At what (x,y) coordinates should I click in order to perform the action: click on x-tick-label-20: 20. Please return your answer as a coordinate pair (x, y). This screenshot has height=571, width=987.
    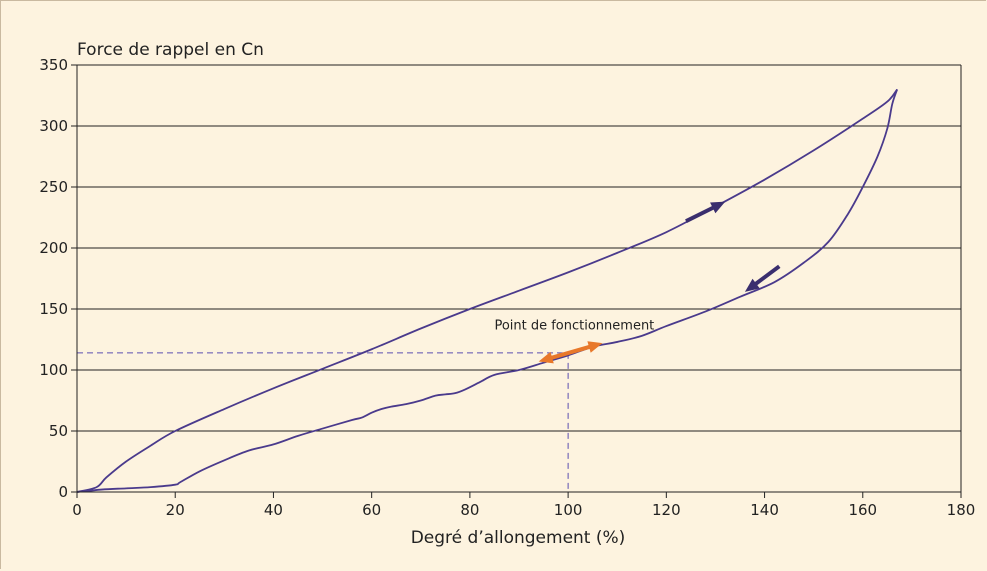
    Looking at the image, I should click on (175, 510).